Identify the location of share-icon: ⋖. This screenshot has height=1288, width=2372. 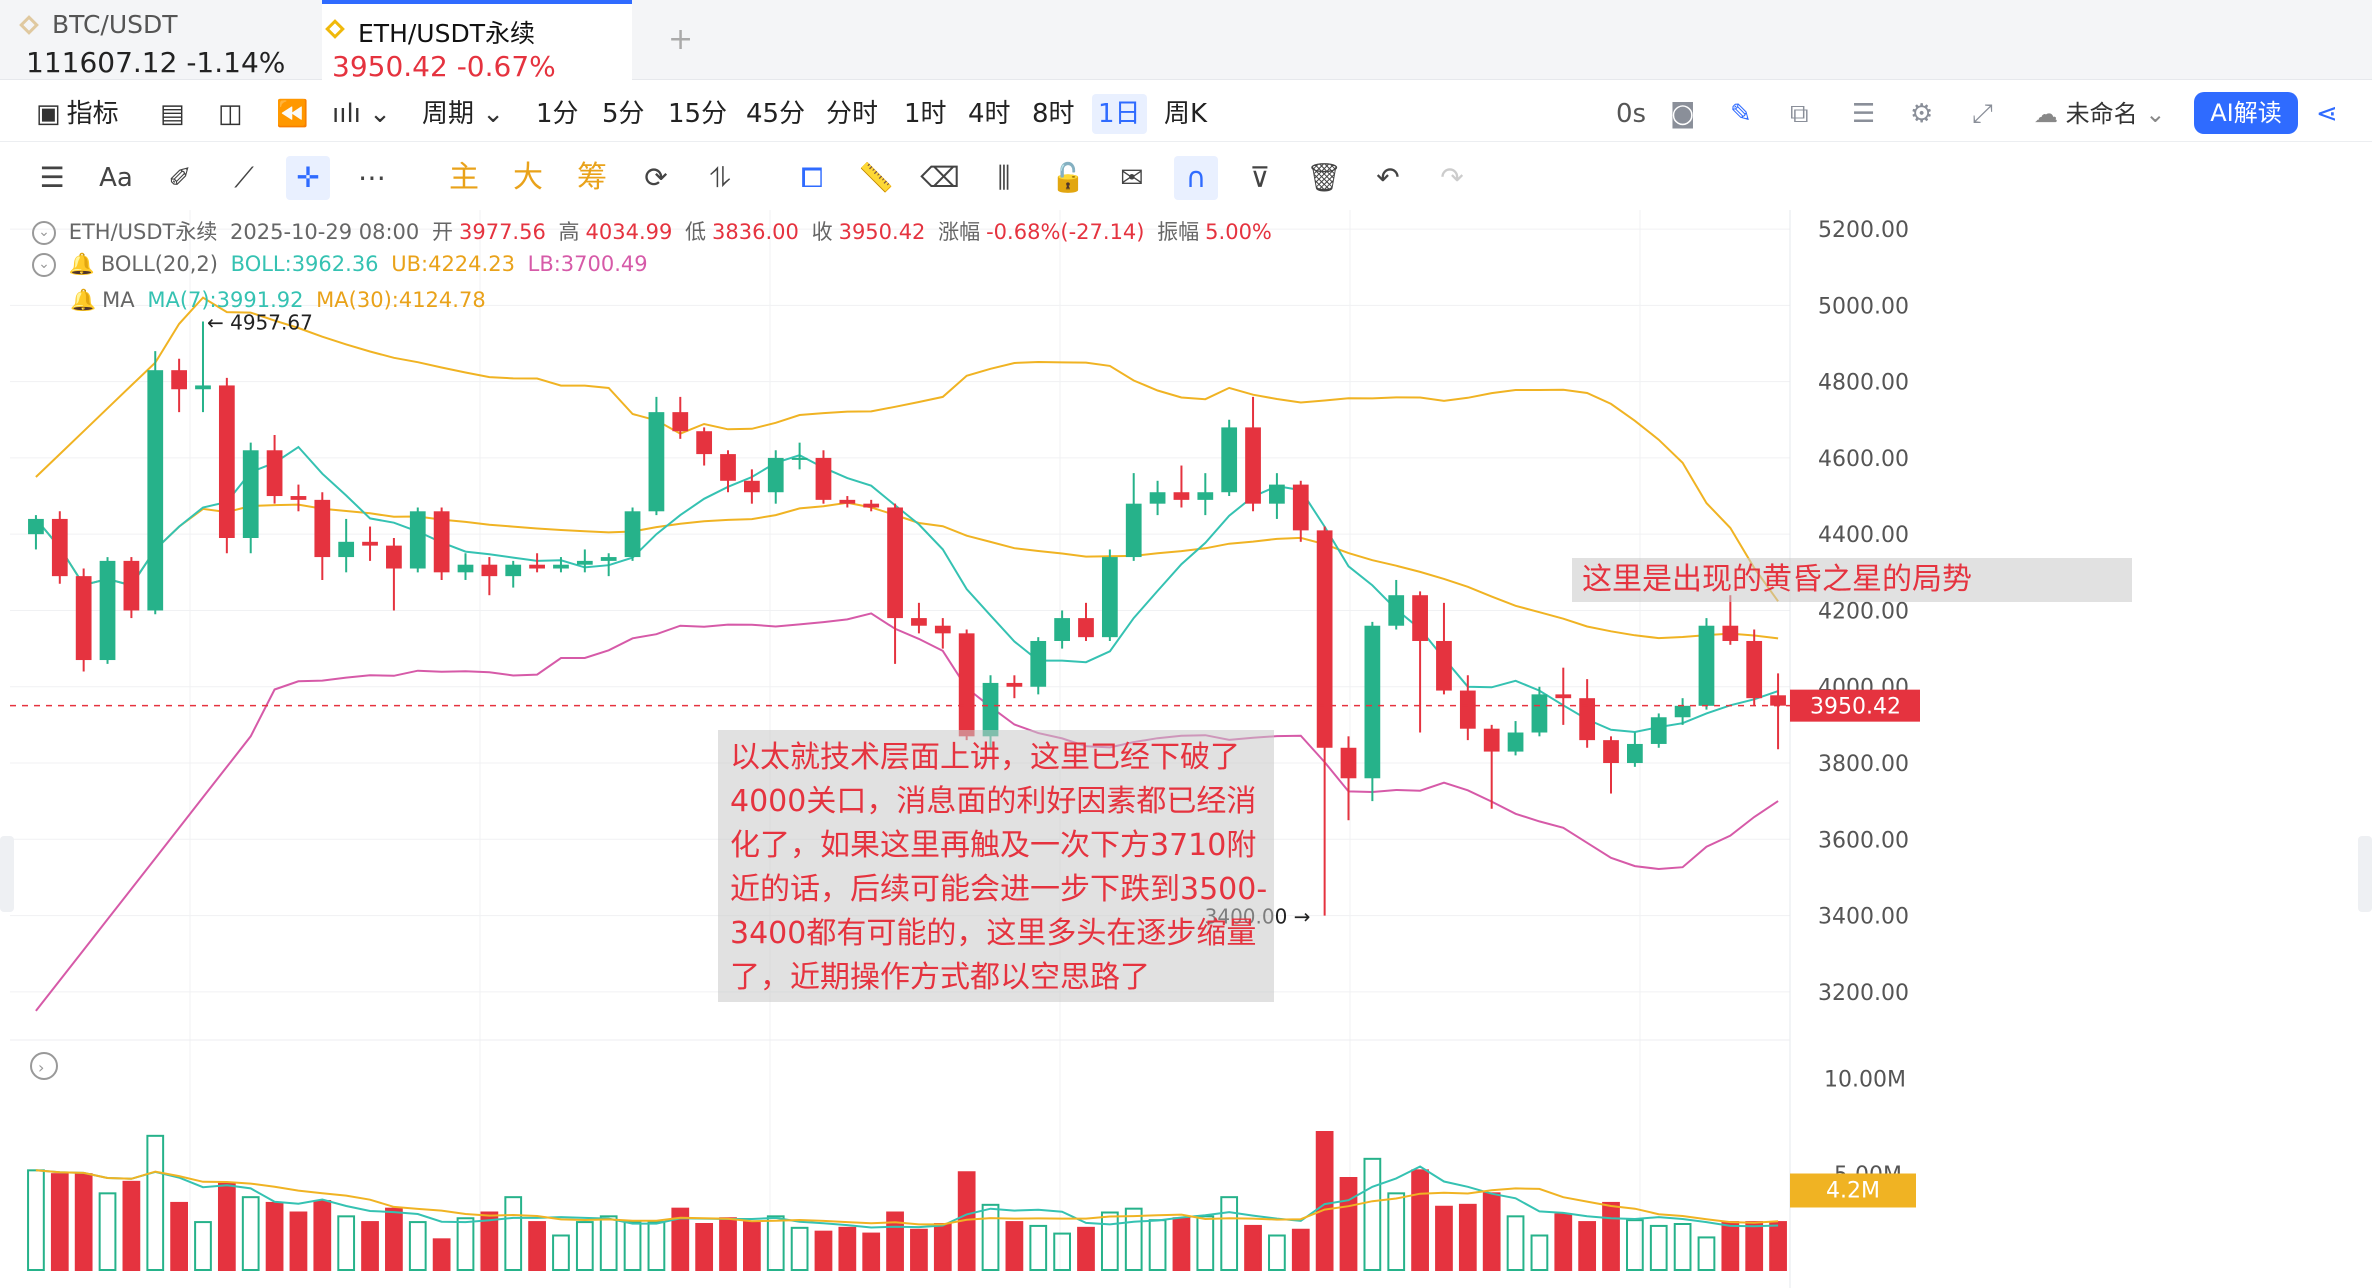
(2327, 114).